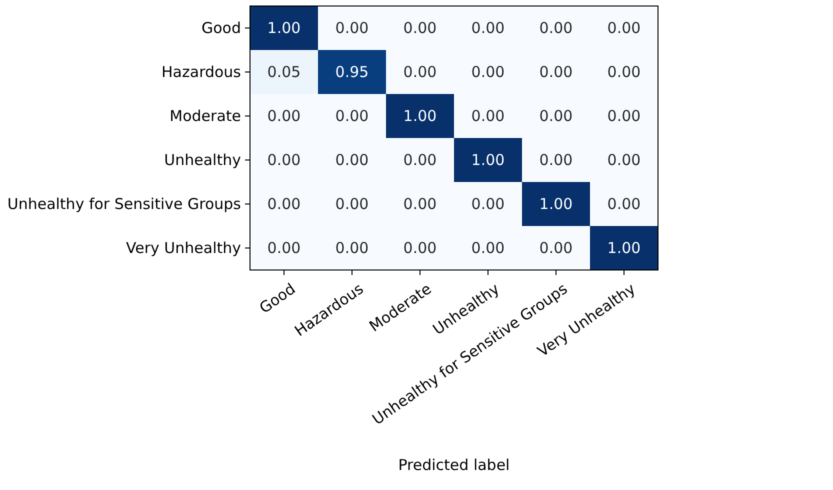  What do you see at coordinates (221, 28) in the screenshot?
I see `y-tick-label: Good` at bounding box center [221, 28].